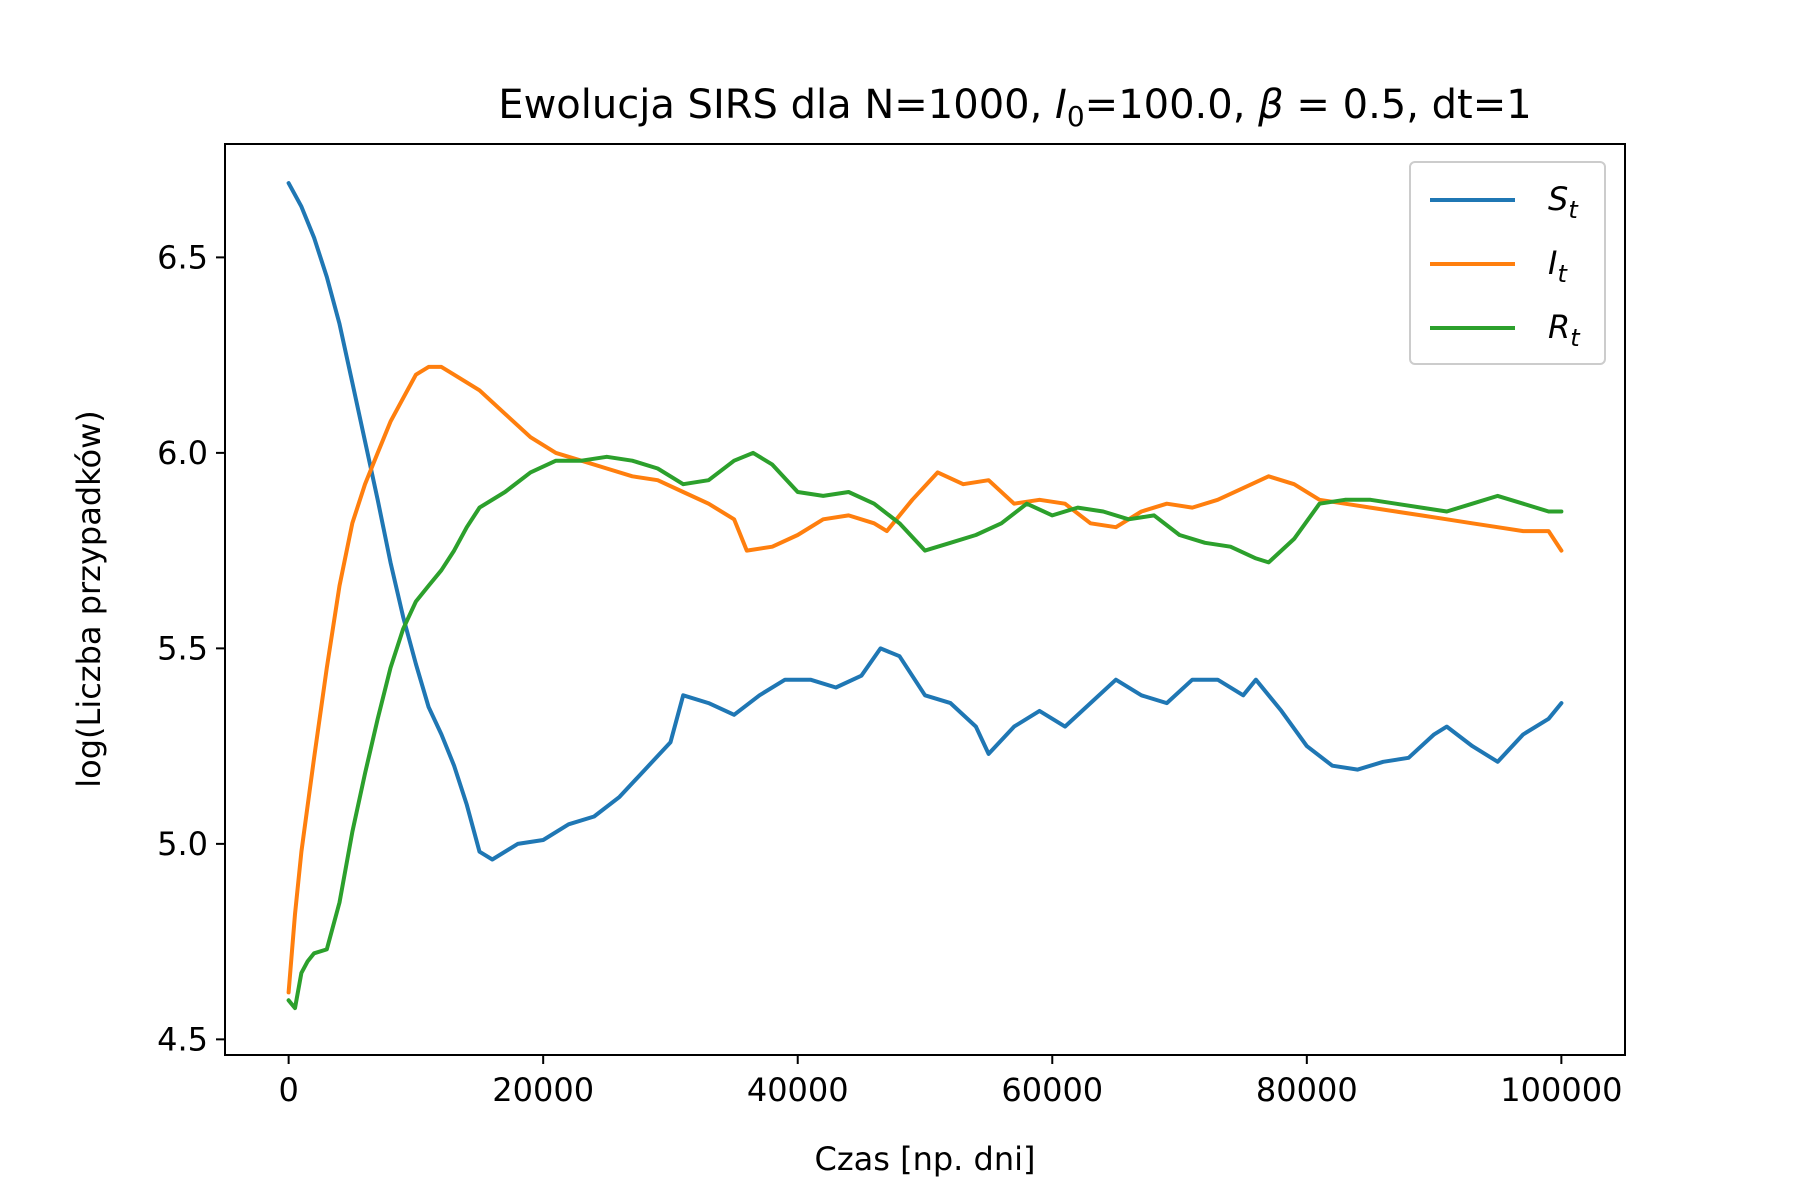  What do you see at coordinates (182, 648) in the screenshot?
I see `y-tick-label: 5.5` at bounding box center [182, 648].